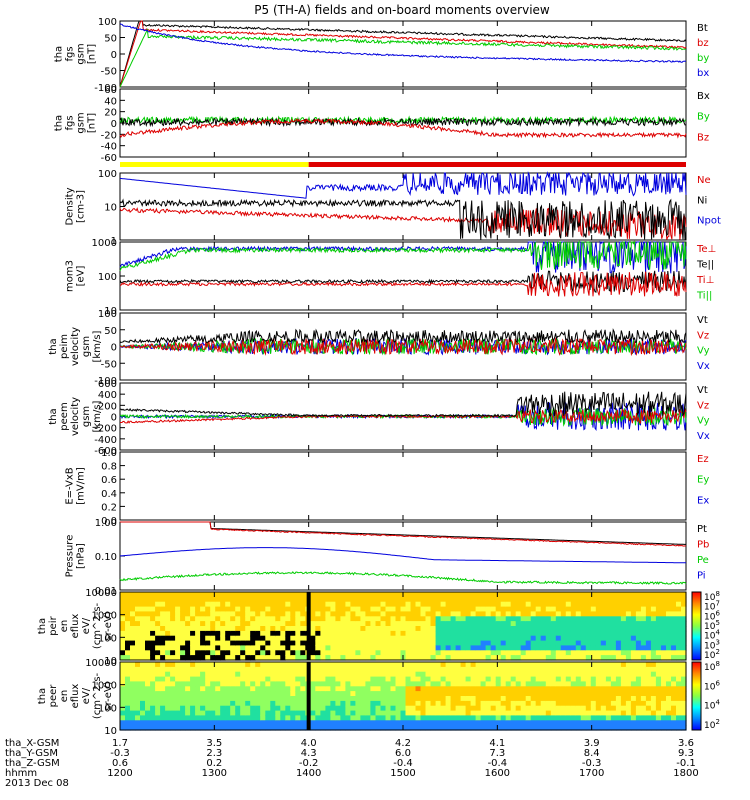 Image resolution: width=750 pixels, height=800 pixels. I want to click on y-tick-label: 100, so click(107, 638).